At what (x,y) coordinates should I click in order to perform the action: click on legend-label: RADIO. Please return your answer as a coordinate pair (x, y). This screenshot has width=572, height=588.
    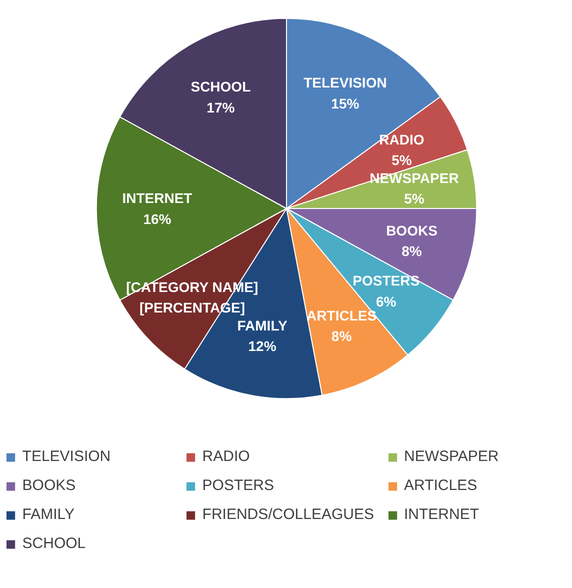
    Looking at the image, I should click on (226, 456).